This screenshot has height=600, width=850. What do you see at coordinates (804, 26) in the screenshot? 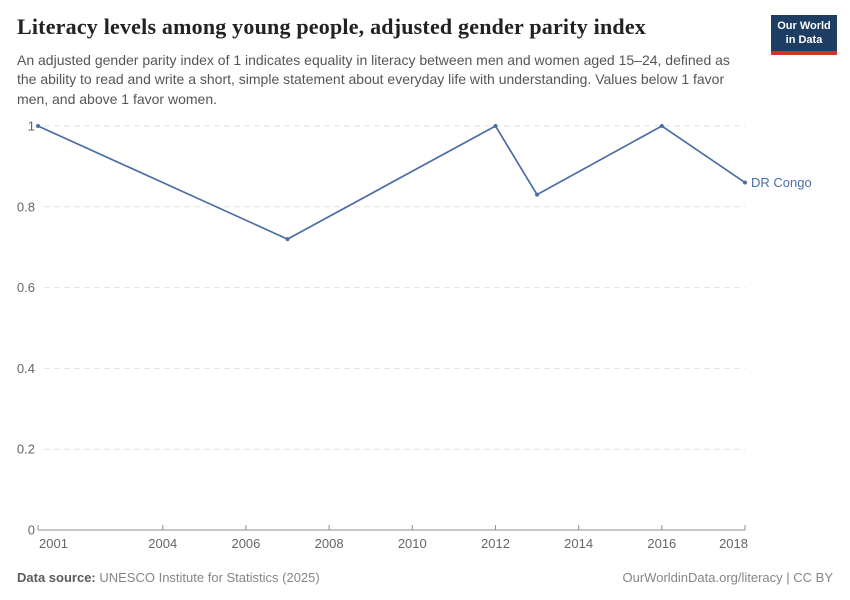
I see `owid-logo-line1: Our World` at bounding box center [804, 26].